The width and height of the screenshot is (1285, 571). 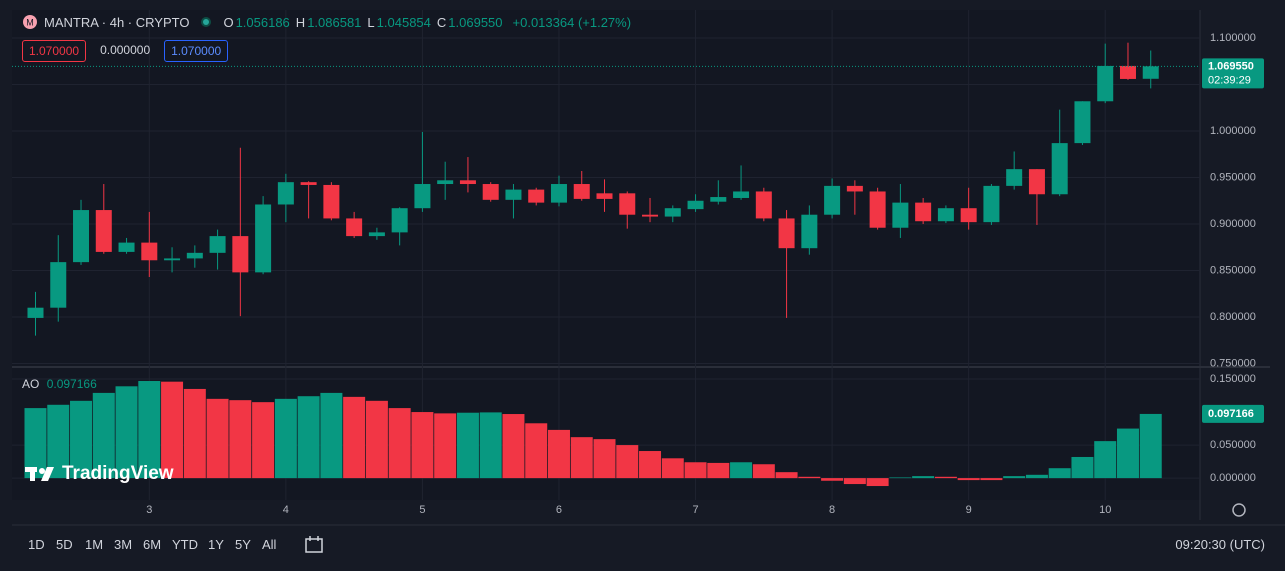 I want to click on clock: 09:20:30 (UTC), so click(x=1220, y=544).